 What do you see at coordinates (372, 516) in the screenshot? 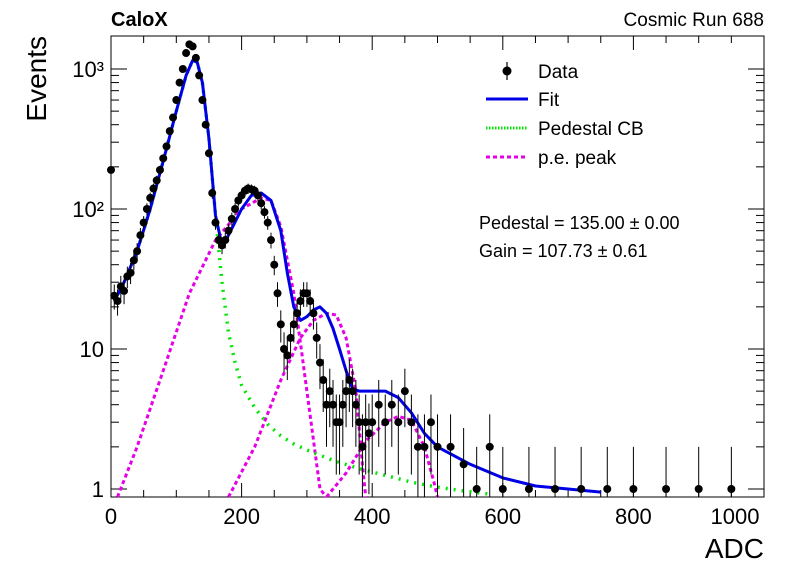
I see `x-tick-label: 400` at bounding box center [372, 516].